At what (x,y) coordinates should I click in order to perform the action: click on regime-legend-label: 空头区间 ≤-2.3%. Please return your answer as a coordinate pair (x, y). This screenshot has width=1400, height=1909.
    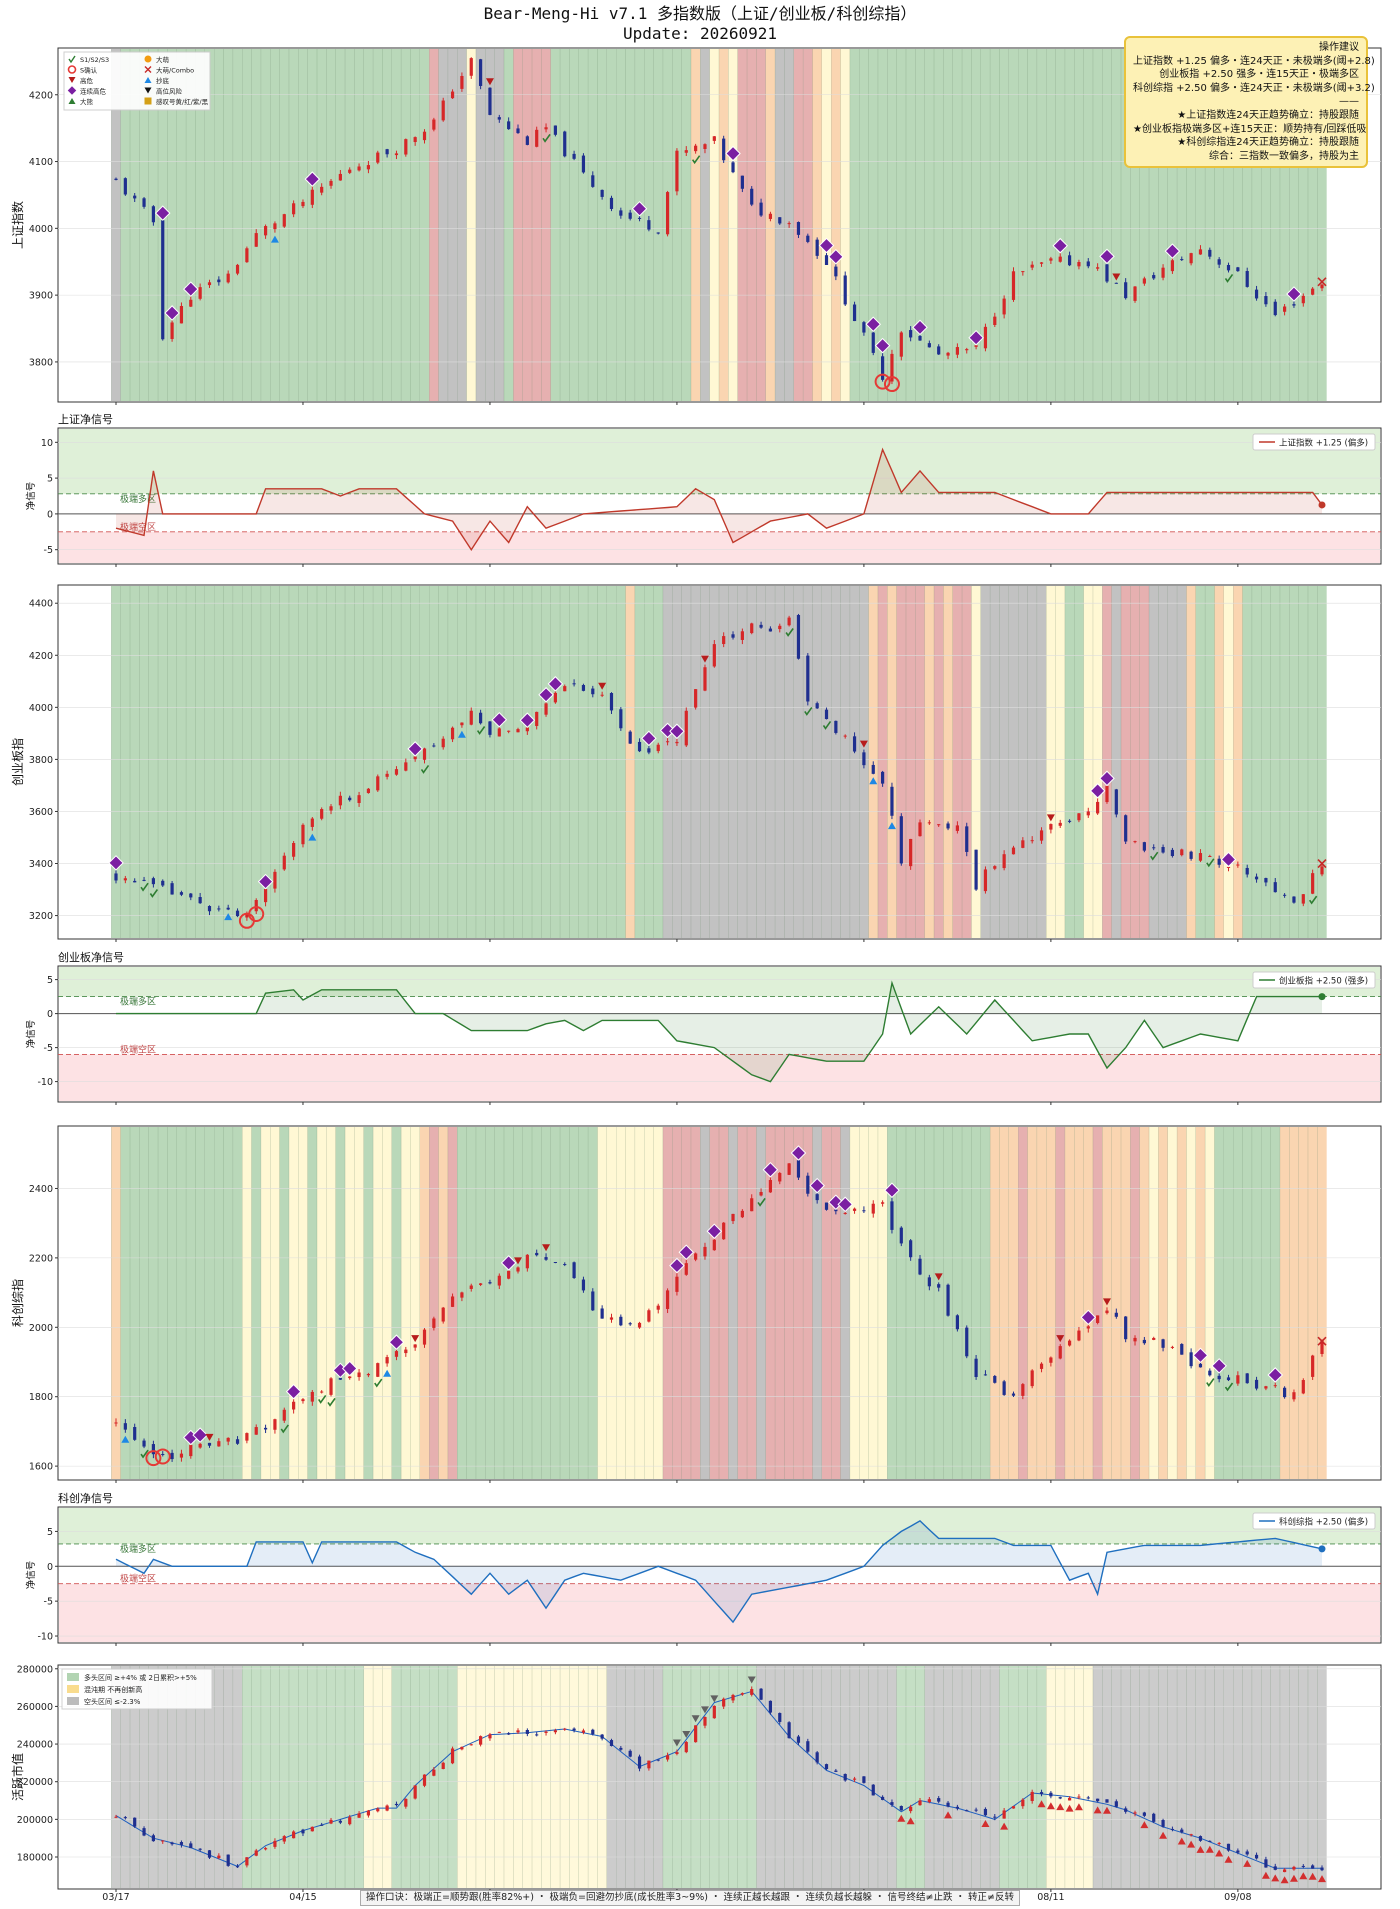
    Looking at the image, I should click on (112, 1701).